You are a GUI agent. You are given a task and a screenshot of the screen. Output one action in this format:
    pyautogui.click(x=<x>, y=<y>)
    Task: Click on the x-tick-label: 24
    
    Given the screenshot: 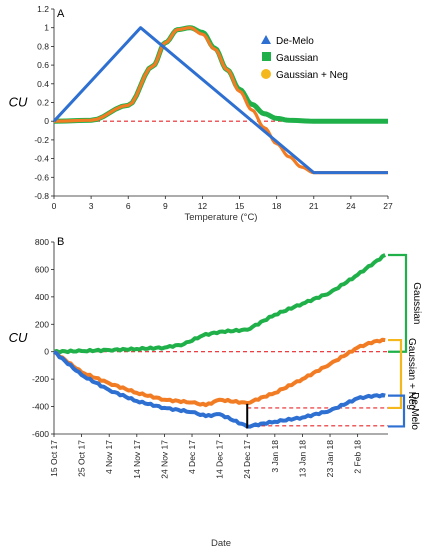 What is the action you would take?
    pyautogui.click(x=351, y=206)
    